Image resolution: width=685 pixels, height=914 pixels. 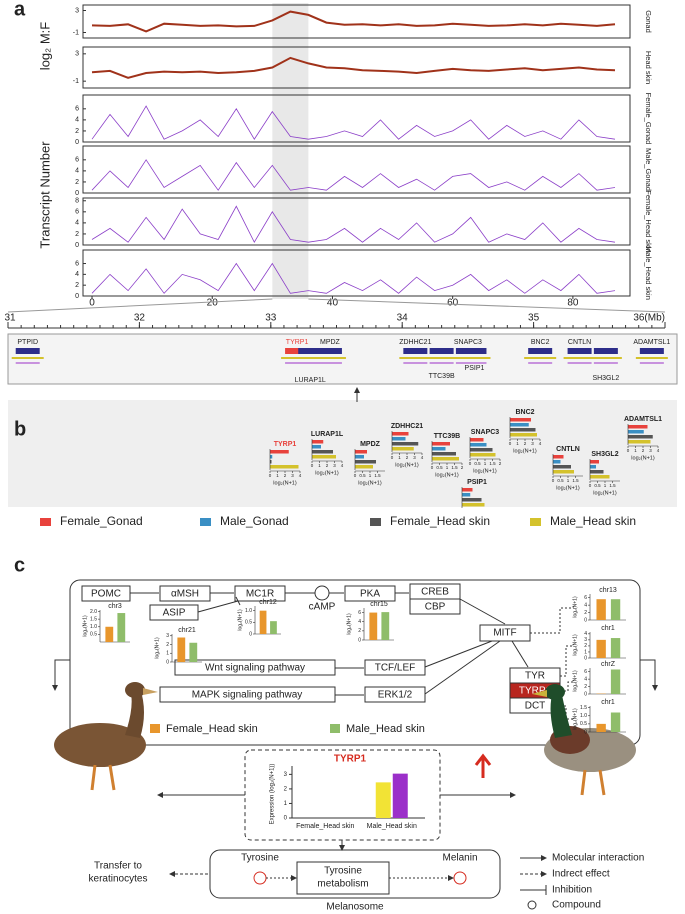 I want to click on node-label: metabolism, so click(x=342, y=884).